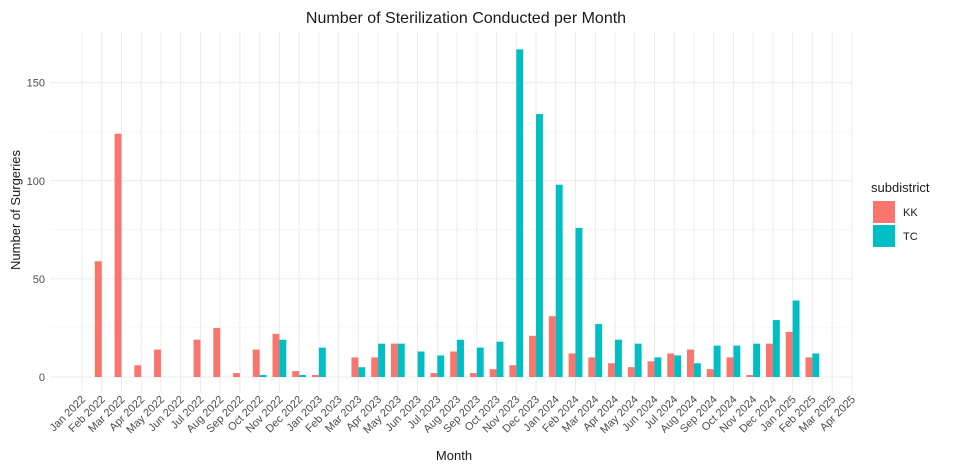  I want to click on legend-swatch-tc, so click(884, 236).